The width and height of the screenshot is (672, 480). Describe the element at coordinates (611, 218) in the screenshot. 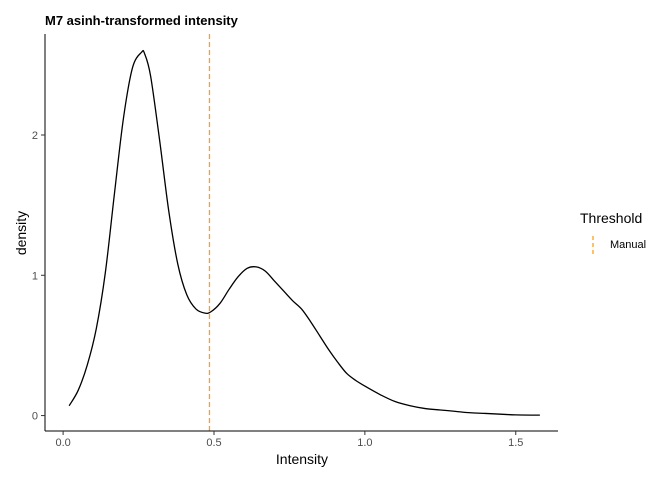

I see `legend-title: Threshold` at that location.